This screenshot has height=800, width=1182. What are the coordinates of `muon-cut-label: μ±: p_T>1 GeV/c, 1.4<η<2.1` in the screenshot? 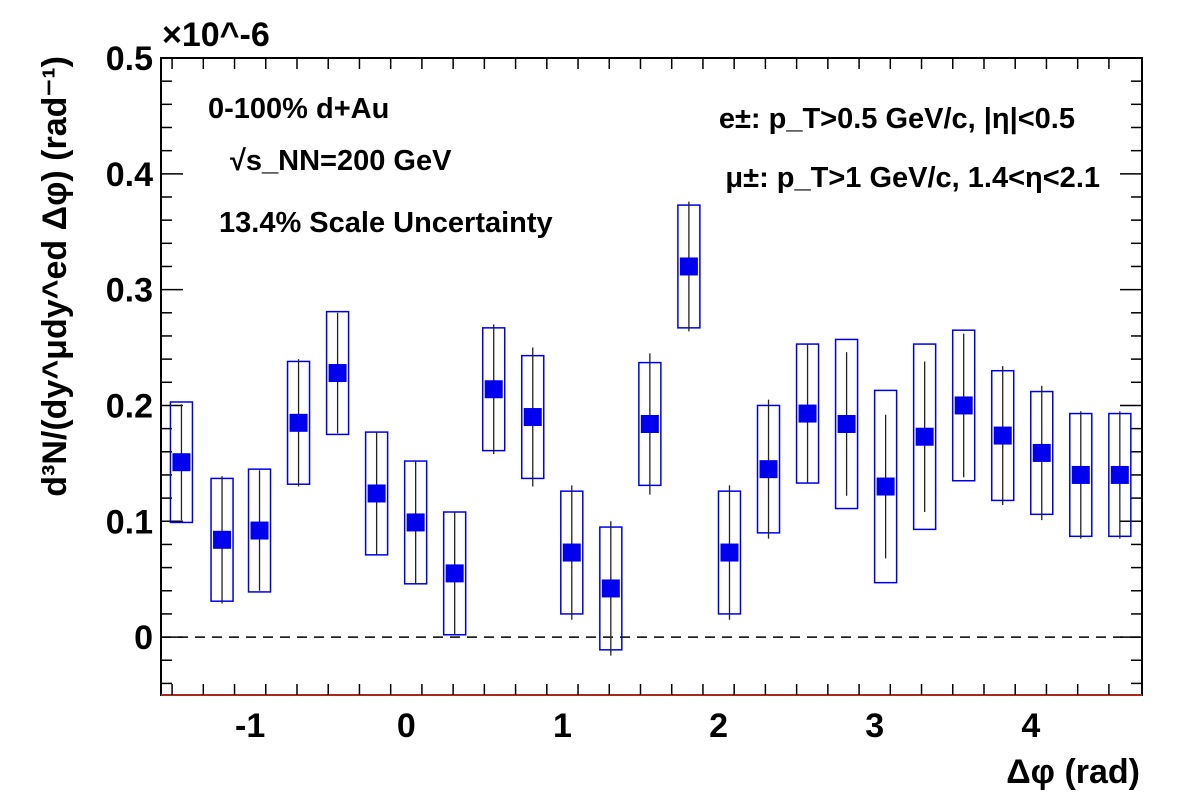 It's located at (912, 178).